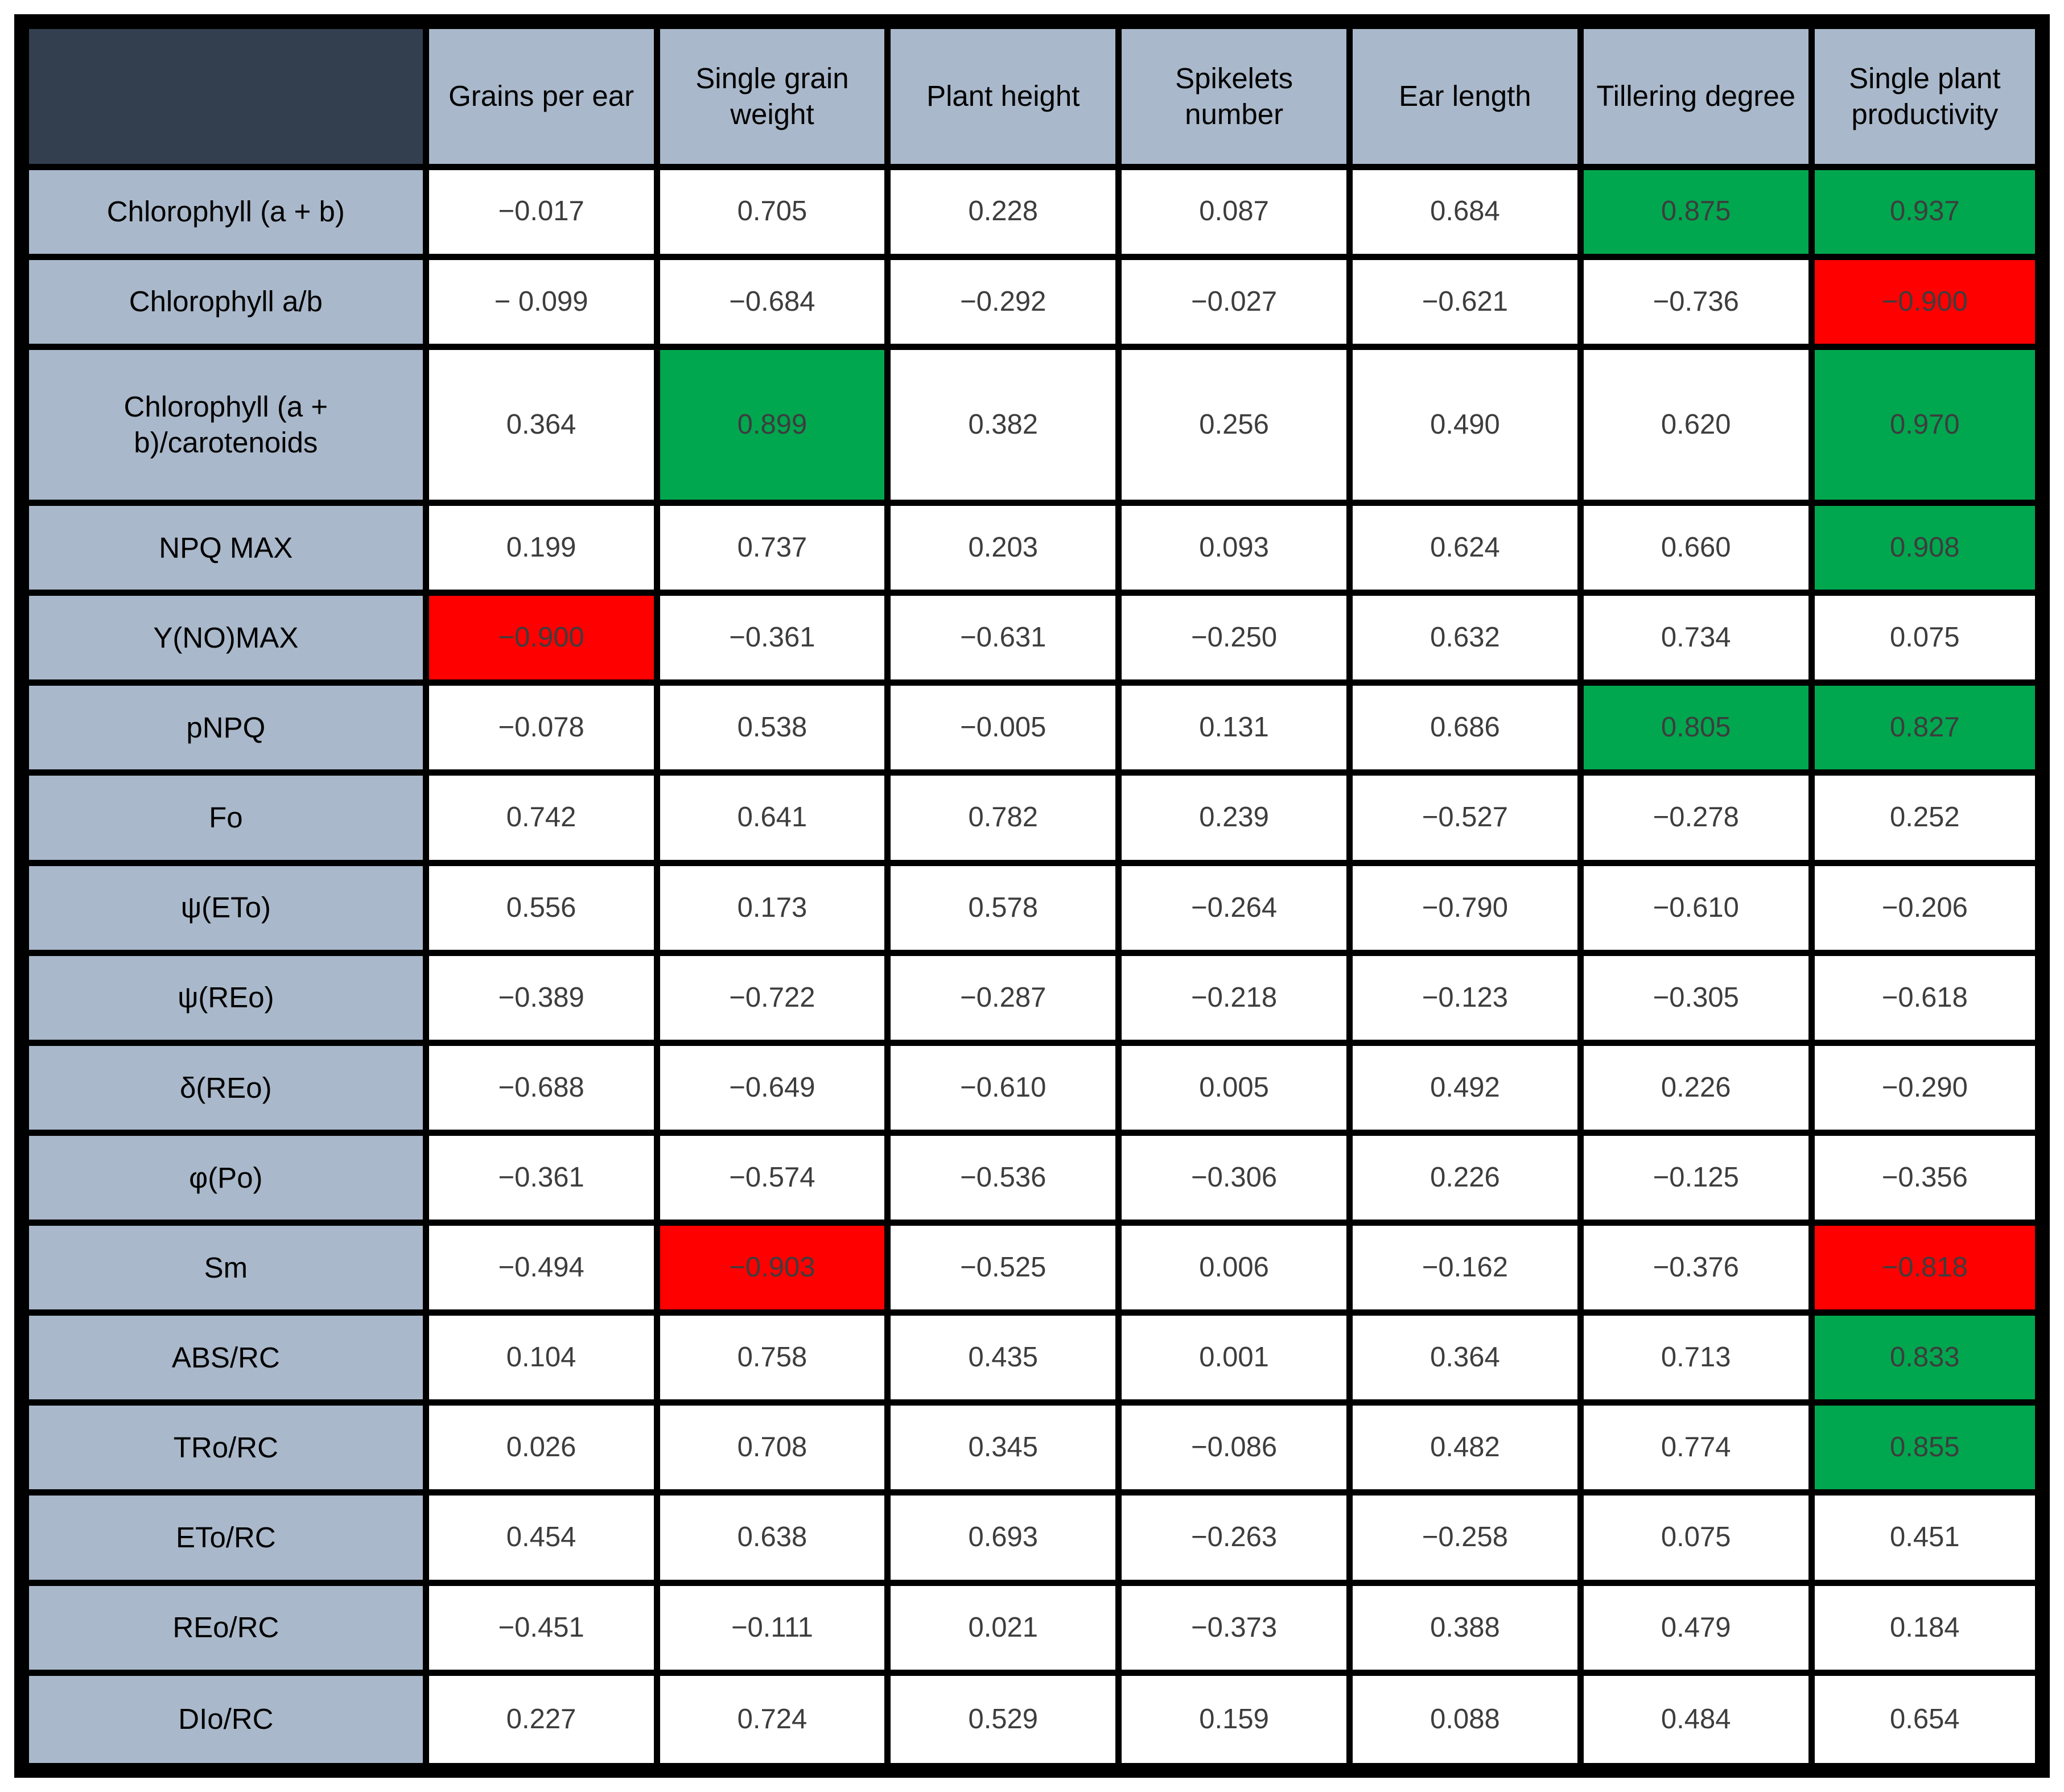 This screenshot has height=1792, width=2064. I want to click on correlation-cell: 0.256, so click(1234, 424).